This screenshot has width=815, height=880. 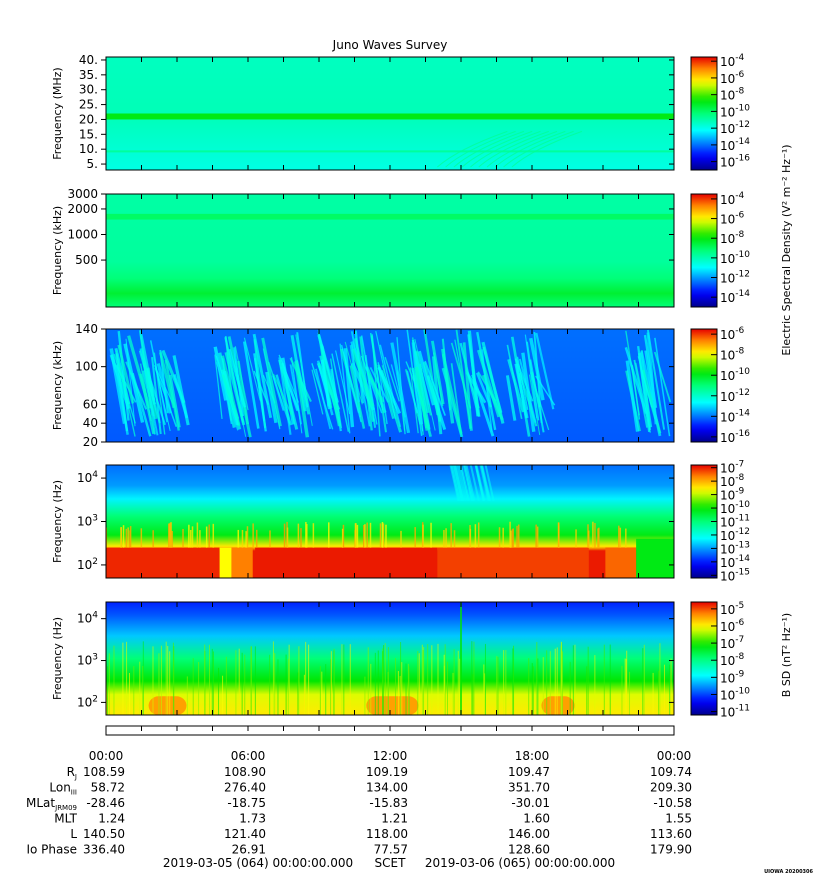 I want to click on colorbar-tick-exponent: -9, so click(x=739, y=674).